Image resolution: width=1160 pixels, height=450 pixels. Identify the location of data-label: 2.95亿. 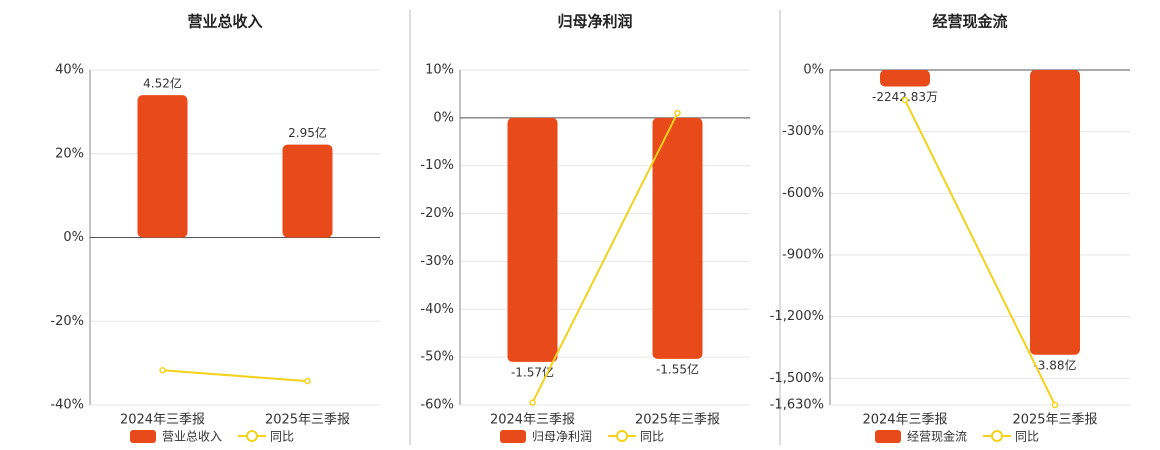
(307, 132).